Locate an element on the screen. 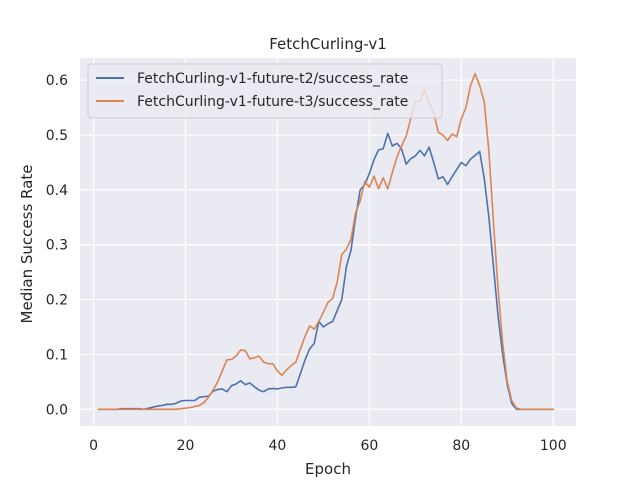  y-tick-labels: 0.0 0.1 0.2 0.3 0.4 0.5 0.6 is located at coordinates (57, 245).